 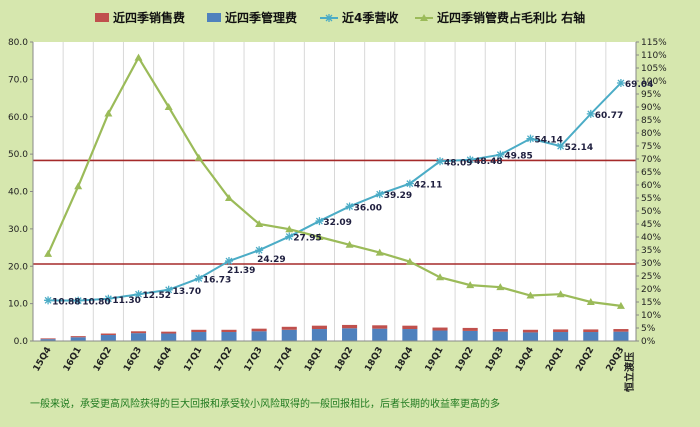 I want to click on x-tick-label: 18Q1, so click(x=314, y=360).